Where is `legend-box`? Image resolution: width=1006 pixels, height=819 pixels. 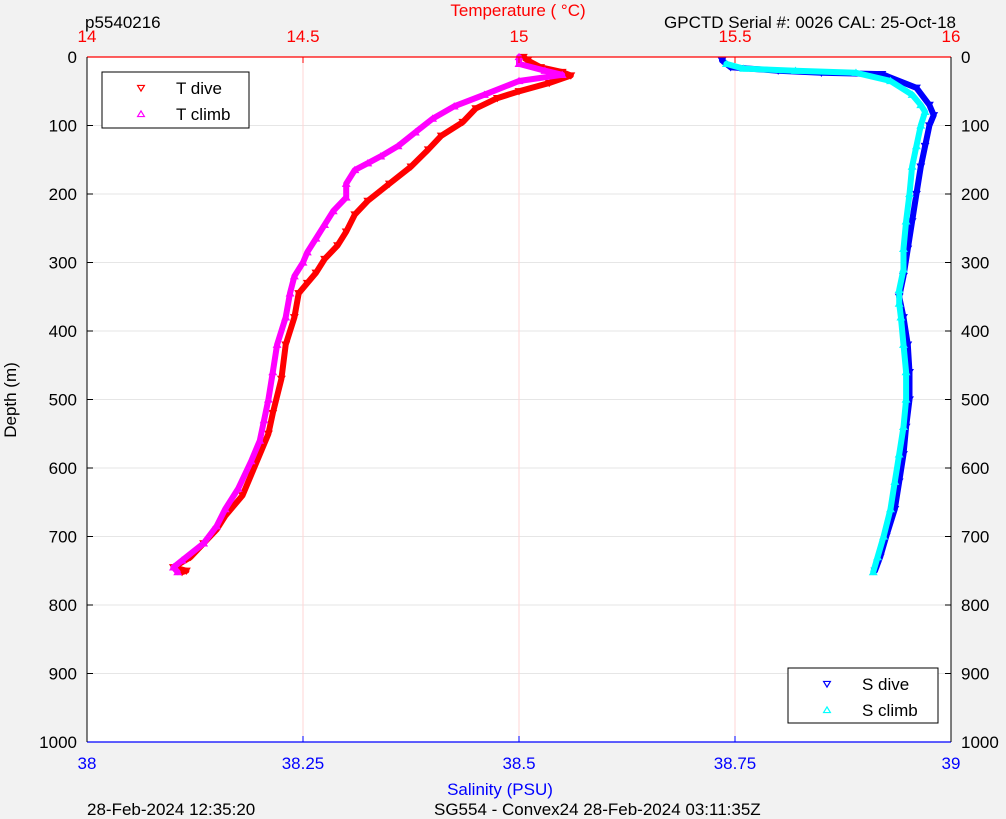
legend-box is located at coordinates (175, 100).